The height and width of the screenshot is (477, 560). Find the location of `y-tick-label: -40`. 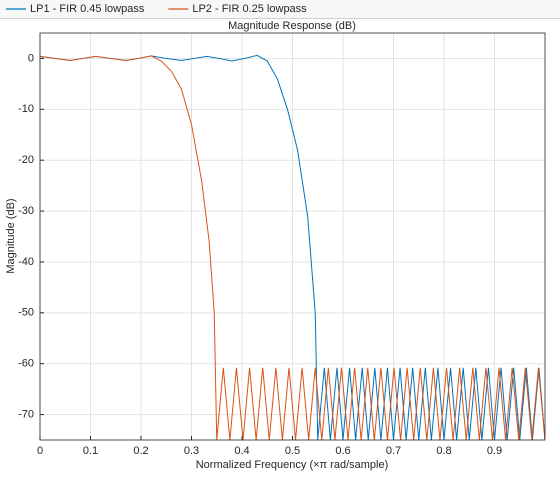

y-tick-label: -40 is located at coordinates (26, 262).